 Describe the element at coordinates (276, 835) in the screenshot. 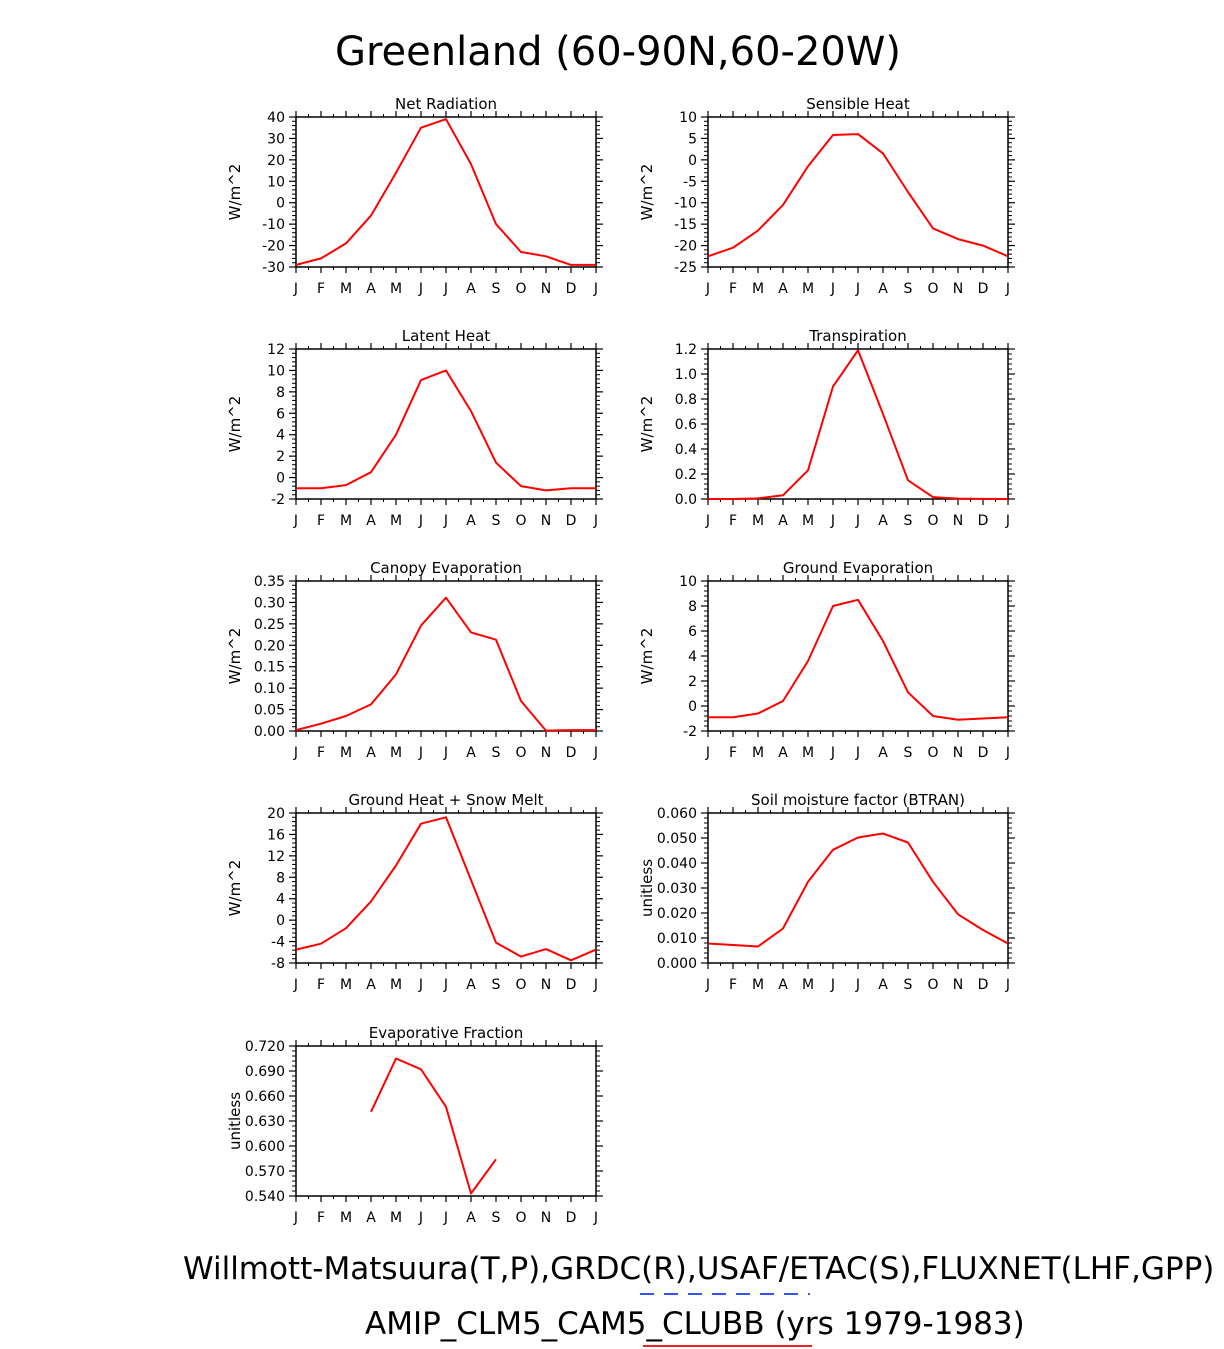

I see `y-tick-label: 16` at that location.